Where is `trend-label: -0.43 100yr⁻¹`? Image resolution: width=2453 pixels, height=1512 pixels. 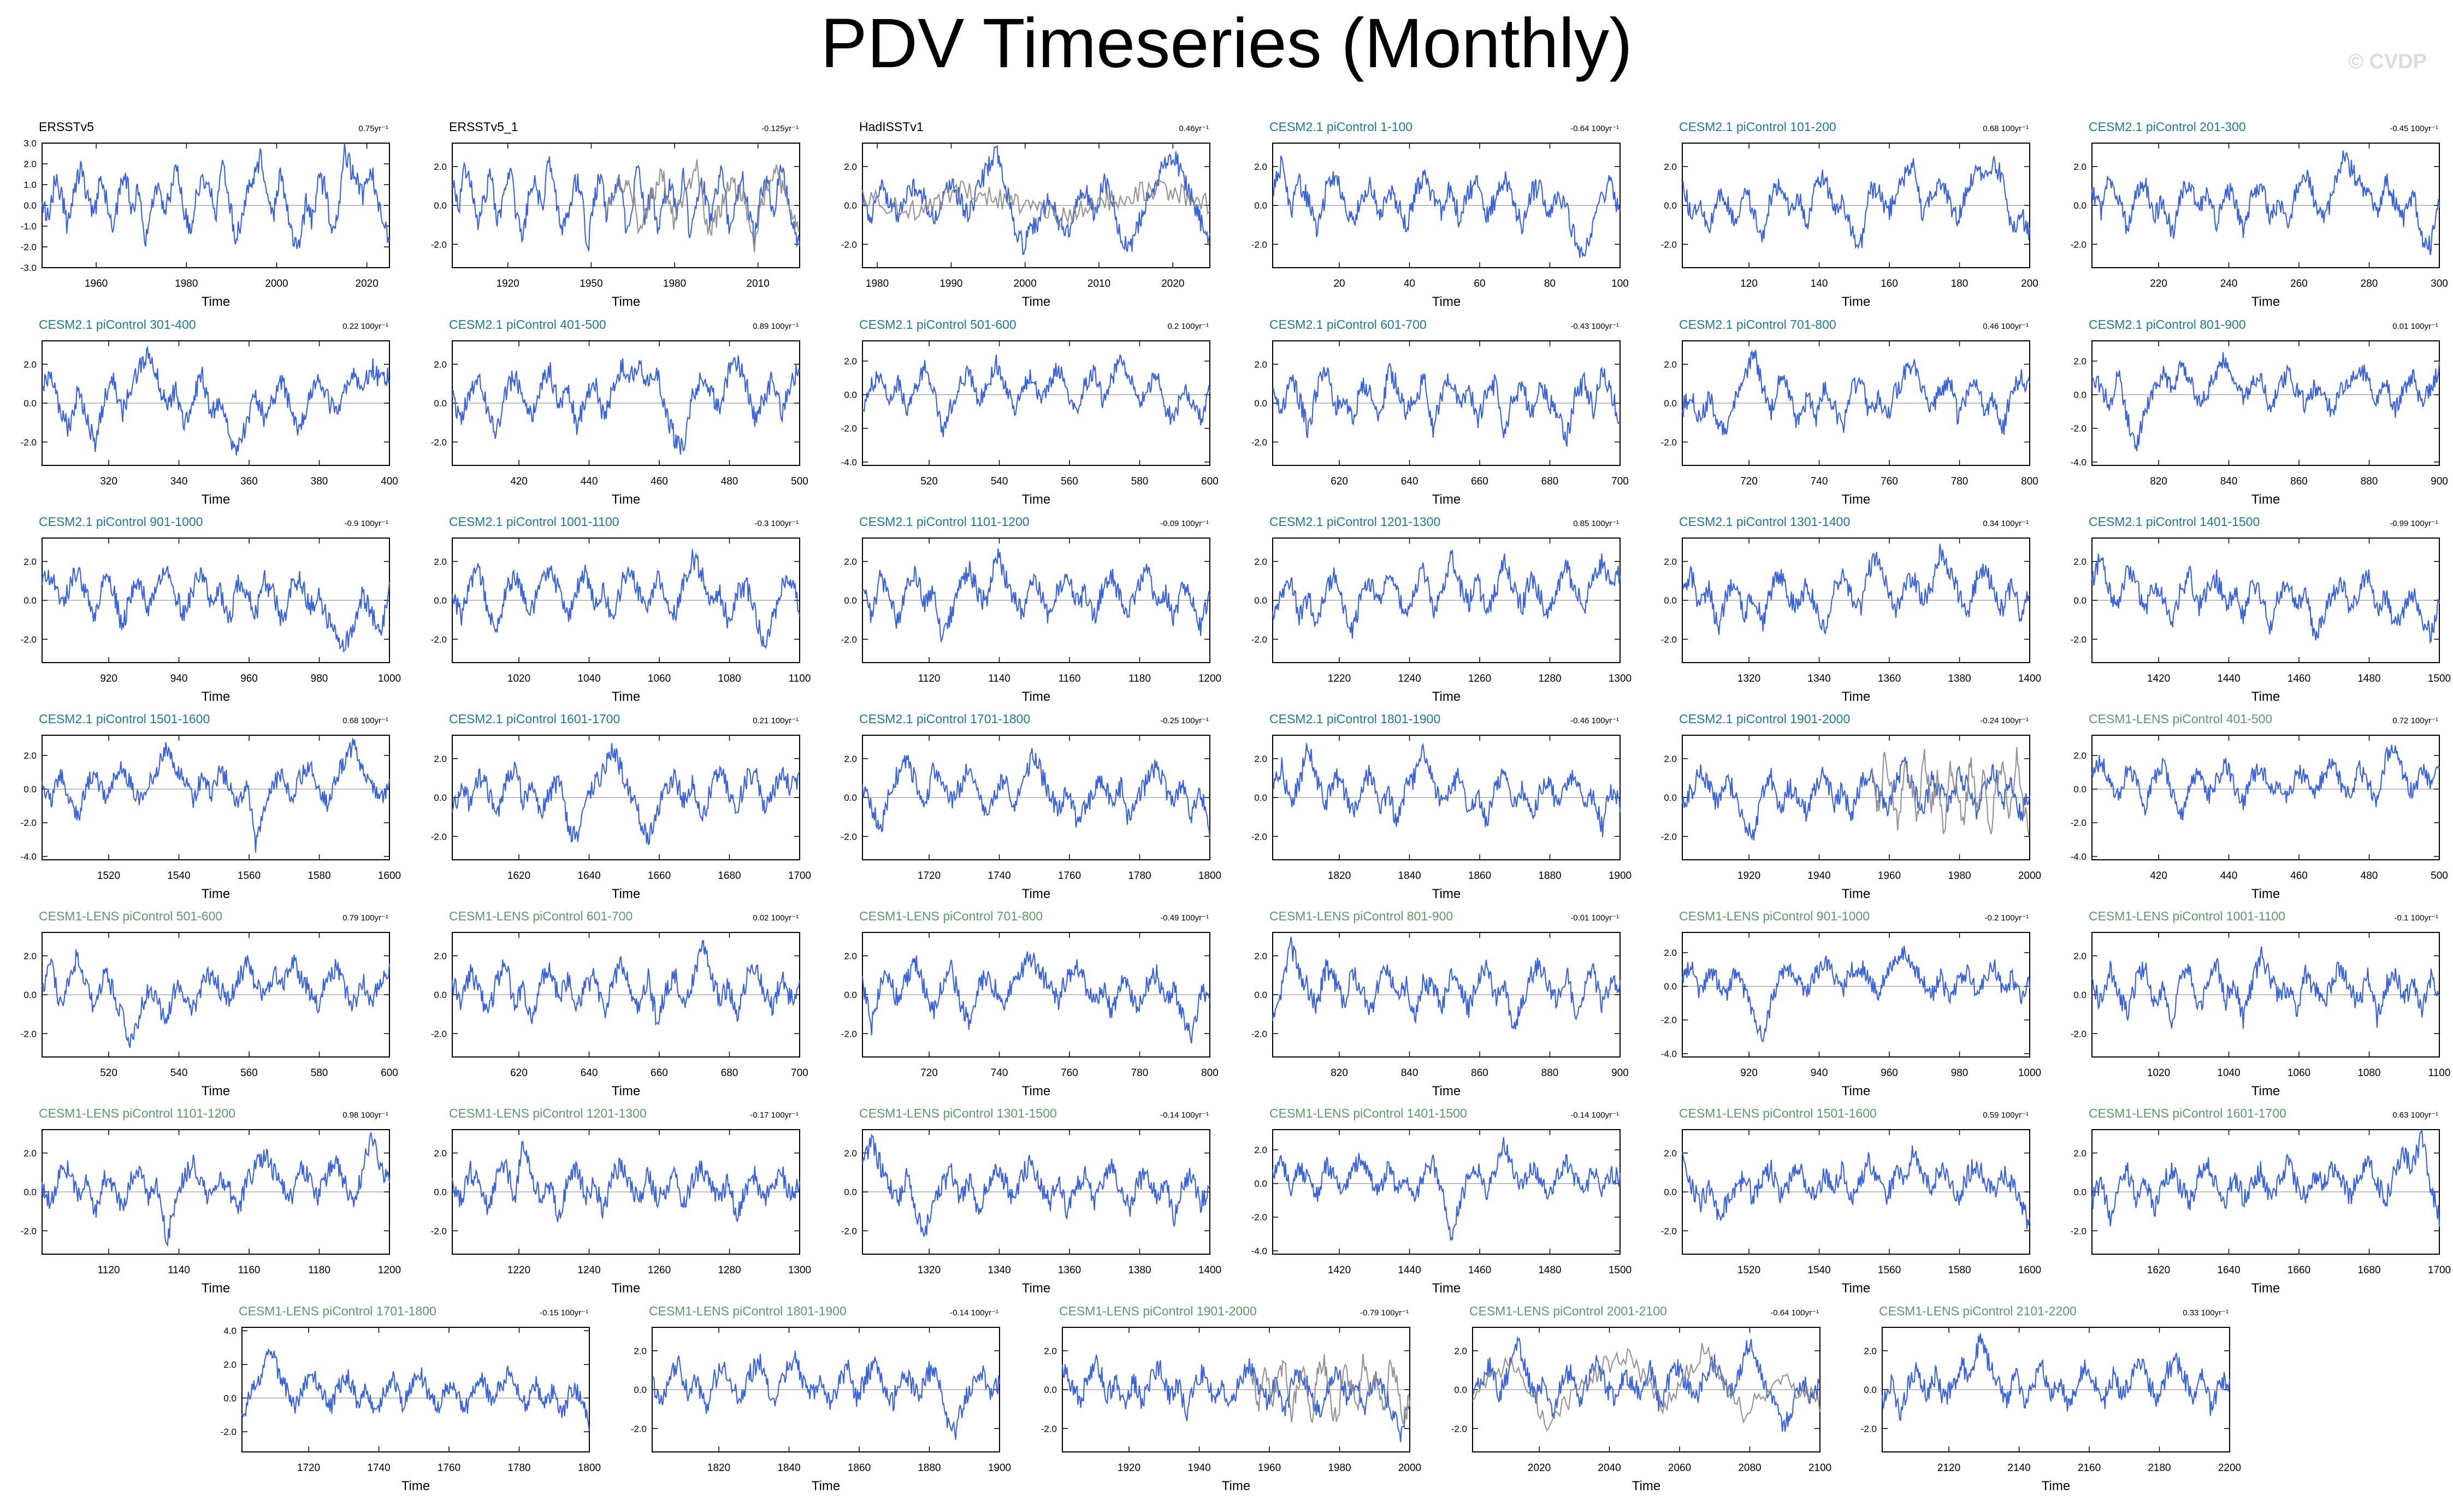 trend-label: -0.43 100yr⁻¹ is located at coordinates (1595, 326).